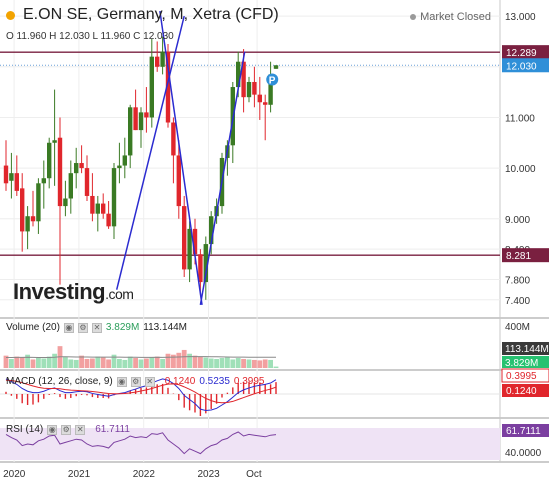 The height and width of the screenshot is (483, 549). What do you see at coordinates (455, 17) in the screenshot?
I see `market-status-text: Market Closed` at bounding box center [455, 17].